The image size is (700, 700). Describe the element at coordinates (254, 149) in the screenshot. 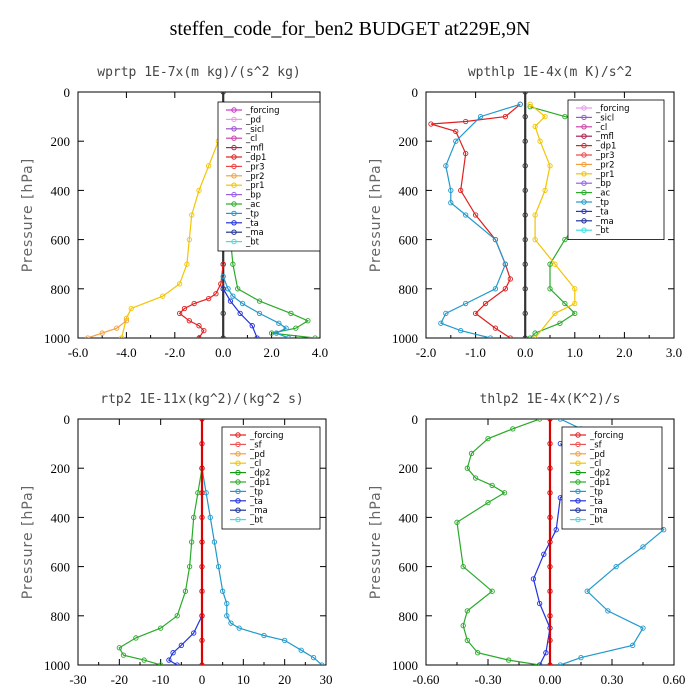

I see `legend-entry: _mfl` at that location.